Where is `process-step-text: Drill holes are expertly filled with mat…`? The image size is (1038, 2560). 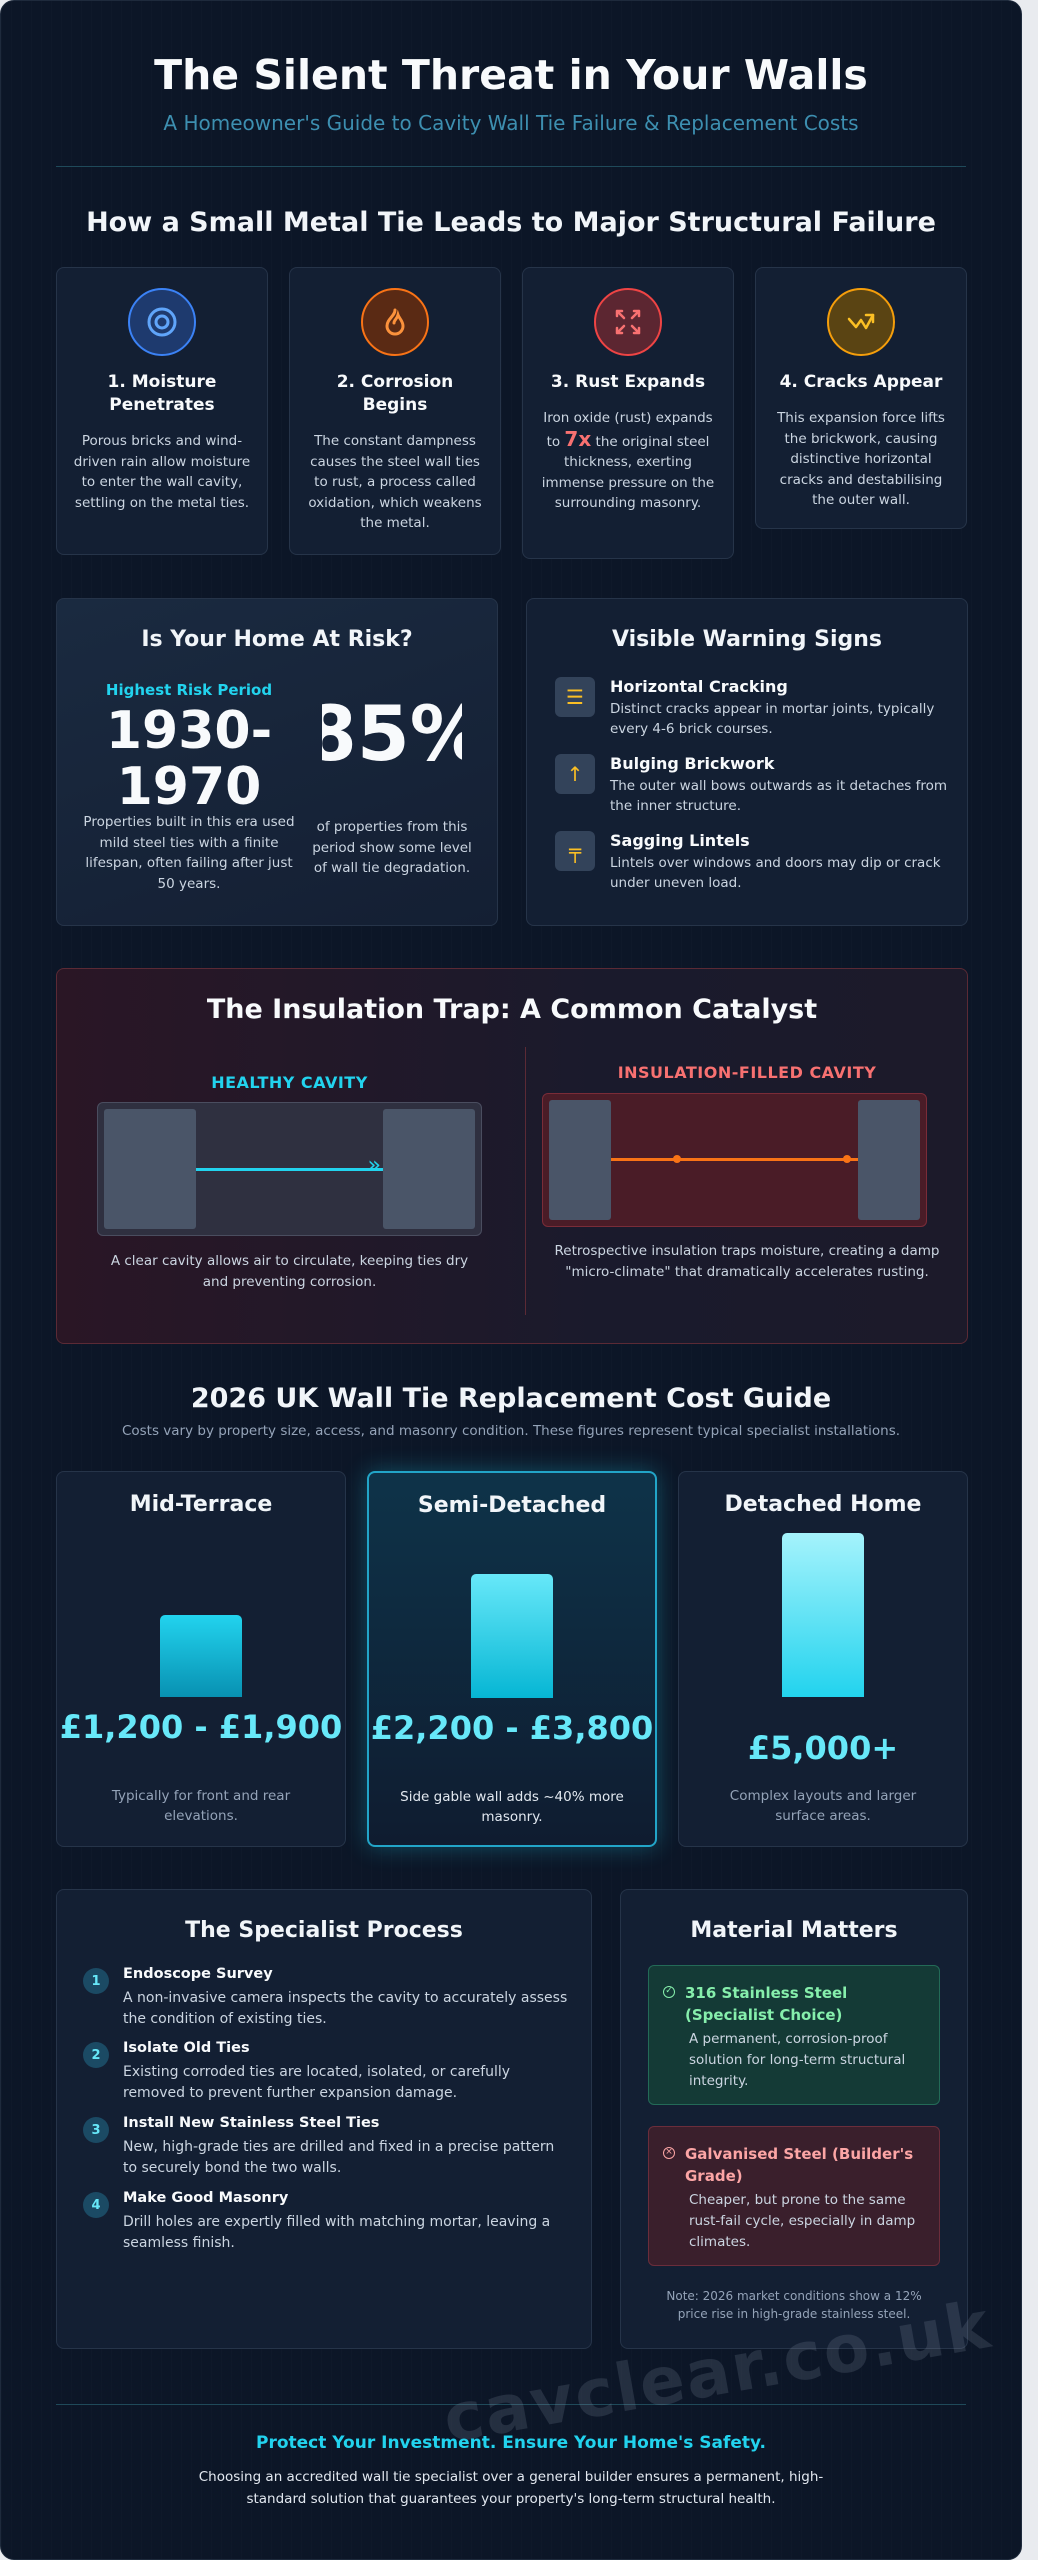 process-step-text: Drill holes are expertly filled with mat… is located at coordinates (337, 2232).